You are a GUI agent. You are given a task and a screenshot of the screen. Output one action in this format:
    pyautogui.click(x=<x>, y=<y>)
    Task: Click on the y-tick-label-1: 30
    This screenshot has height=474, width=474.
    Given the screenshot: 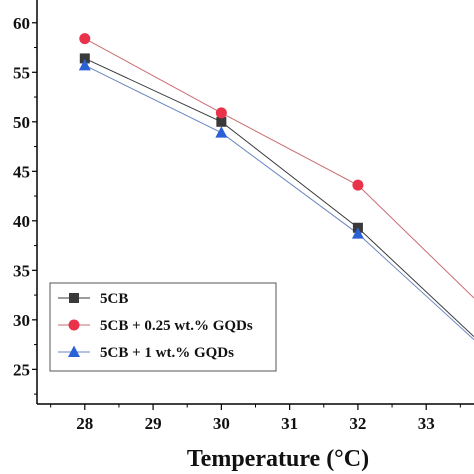 What is the action you would take?
    pyautogui.click(x=21, y=320)
    